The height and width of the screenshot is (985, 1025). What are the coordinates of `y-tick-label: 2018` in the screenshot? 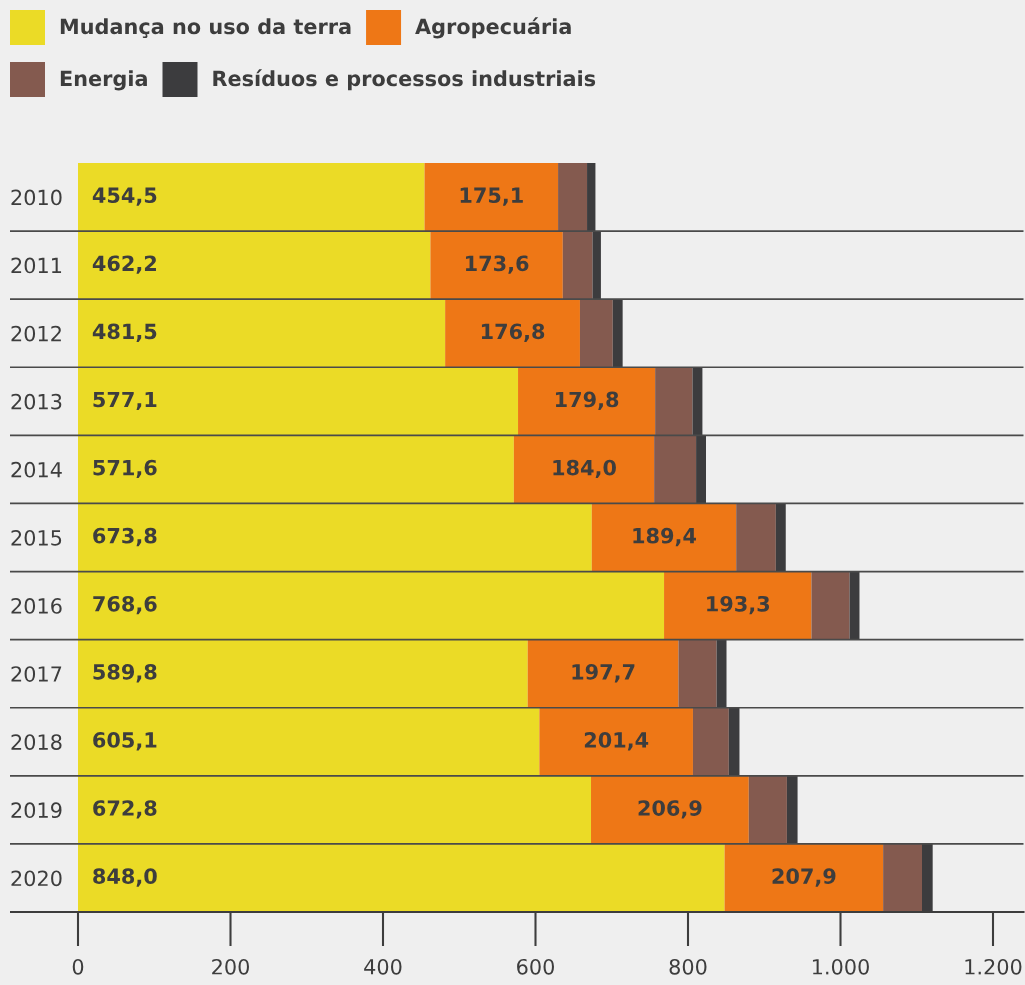 It's located at (36, 742).